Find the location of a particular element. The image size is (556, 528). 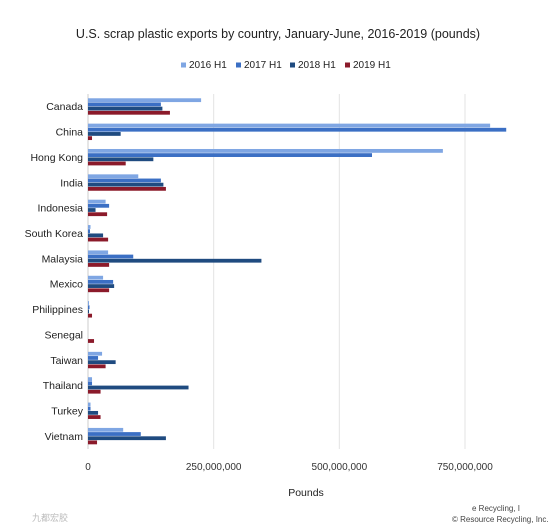

category-label: India is located at coordinates (71, 183).